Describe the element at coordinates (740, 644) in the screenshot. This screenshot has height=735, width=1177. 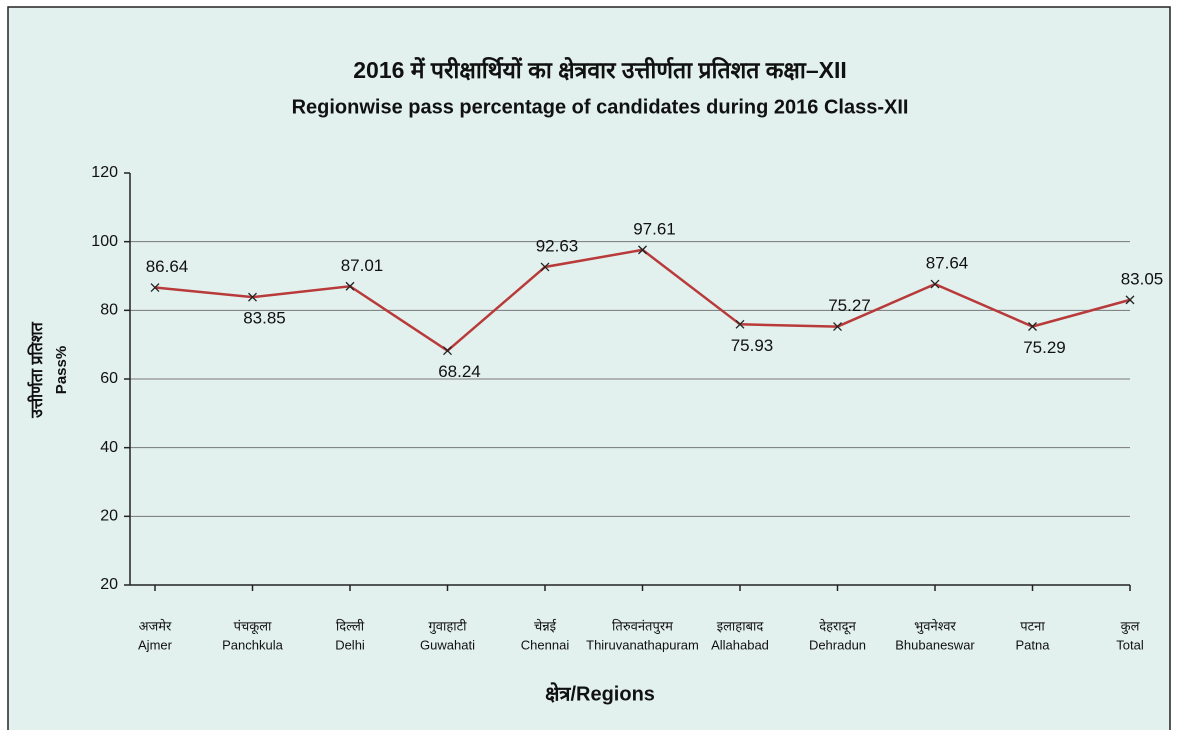
I see `x-tick-label: Allahabad` at that location.